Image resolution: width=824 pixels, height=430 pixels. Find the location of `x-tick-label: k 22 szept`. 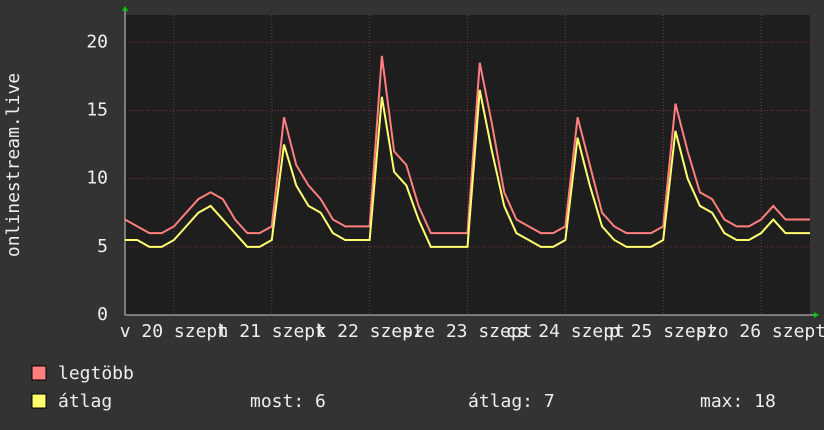

x-tick-label: k 22 szept is located at coordinates (369, 331).